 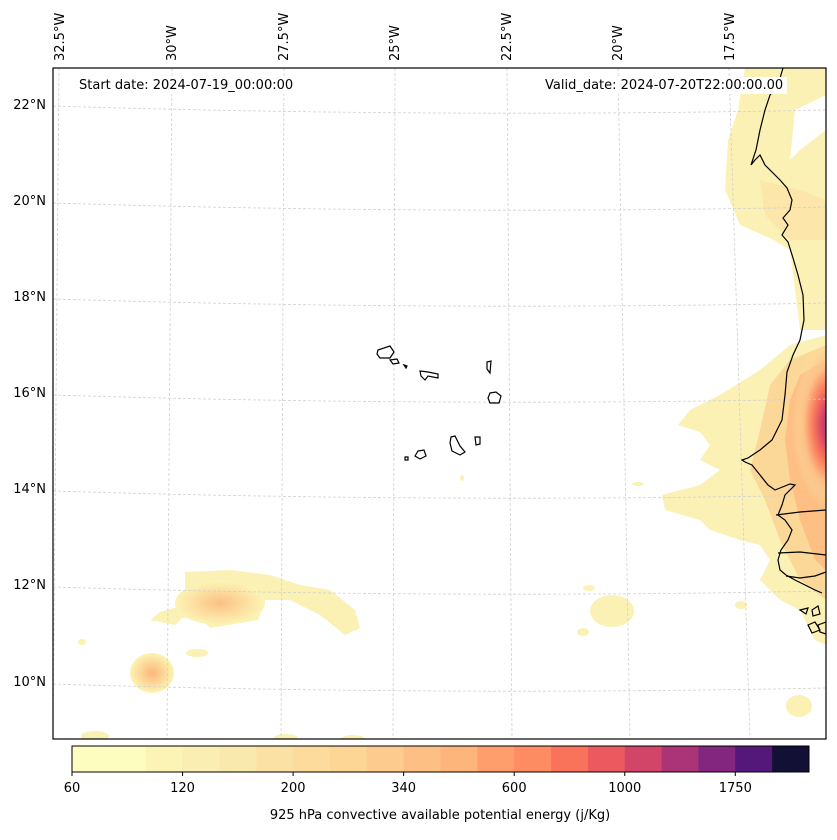 What do you see at coordinates (489, 367) in the screenshot?
I see `island-sal` at bounding box center [489, 367].